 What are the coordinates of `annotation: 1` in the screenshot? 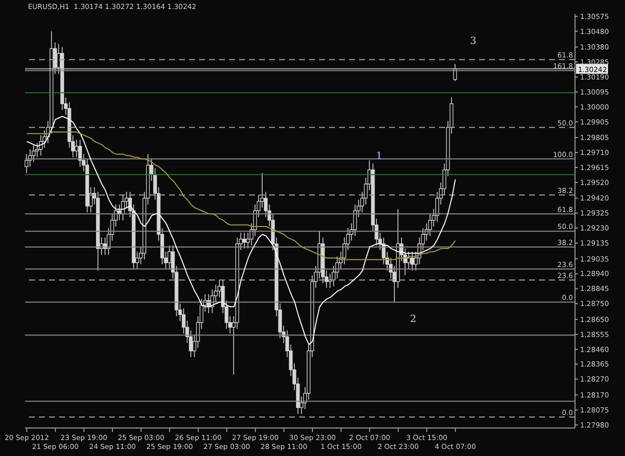 It's located at (379, 156).